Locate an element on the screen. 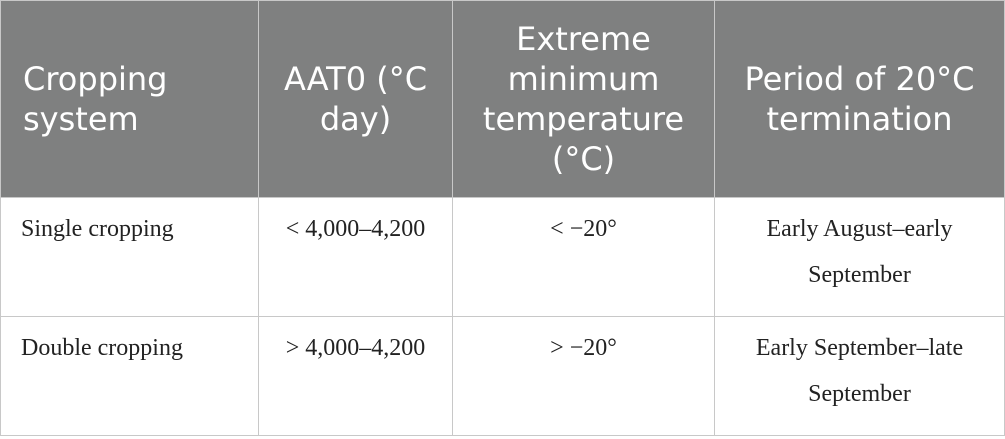 The image size is (1005, 439). cell: < −20° is located at coordinates (583, 257).